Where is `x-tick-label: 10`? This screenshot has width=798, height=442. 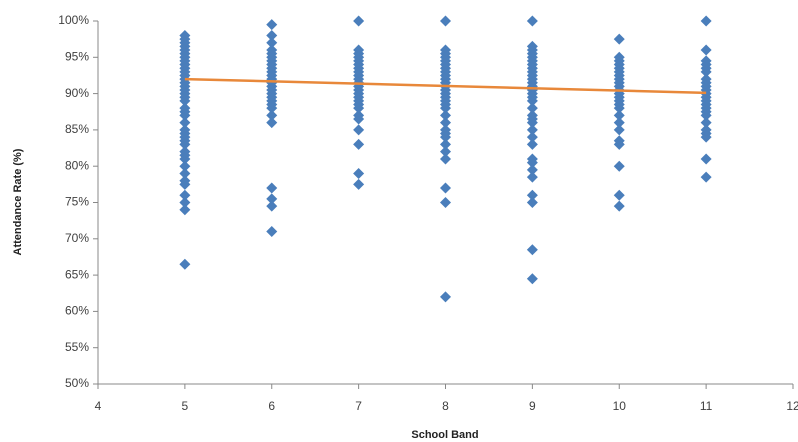 x-tick-label: 10 is located at coordinates (620, 406).